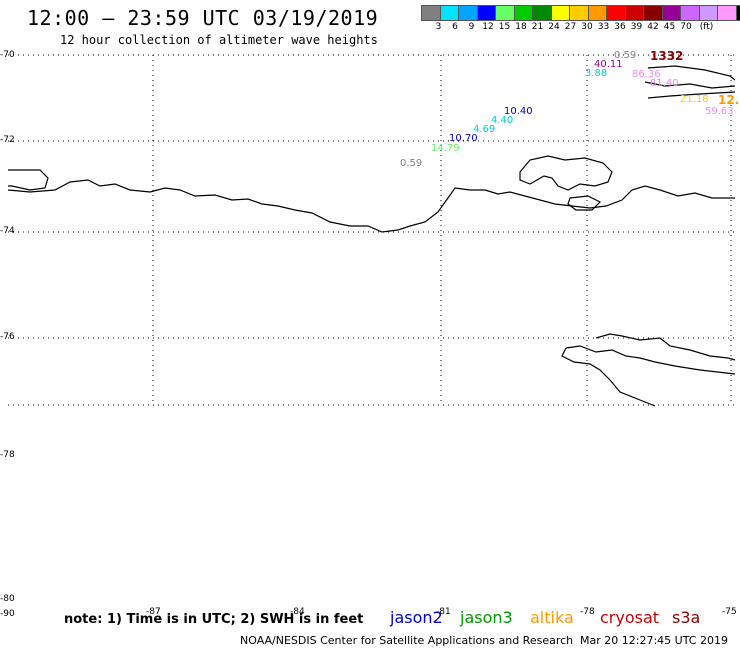  Describe the element at coordinates (580, 13) in the screenshot. I see `legend-swatches` at that location.